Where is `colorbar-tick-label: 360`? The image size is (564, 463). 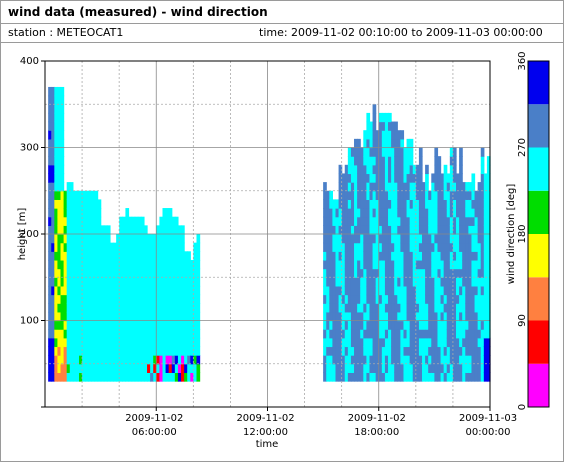
colorbar-tick-label: 360 is located at coordinates (522, 60).